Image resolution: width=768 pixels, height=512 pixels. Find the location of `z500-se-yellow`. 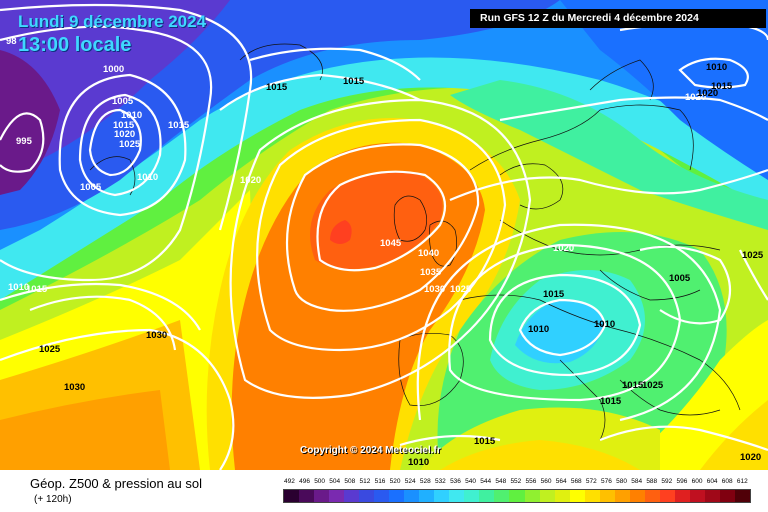

z500-se-yellow is located at coordinates (694, 395).